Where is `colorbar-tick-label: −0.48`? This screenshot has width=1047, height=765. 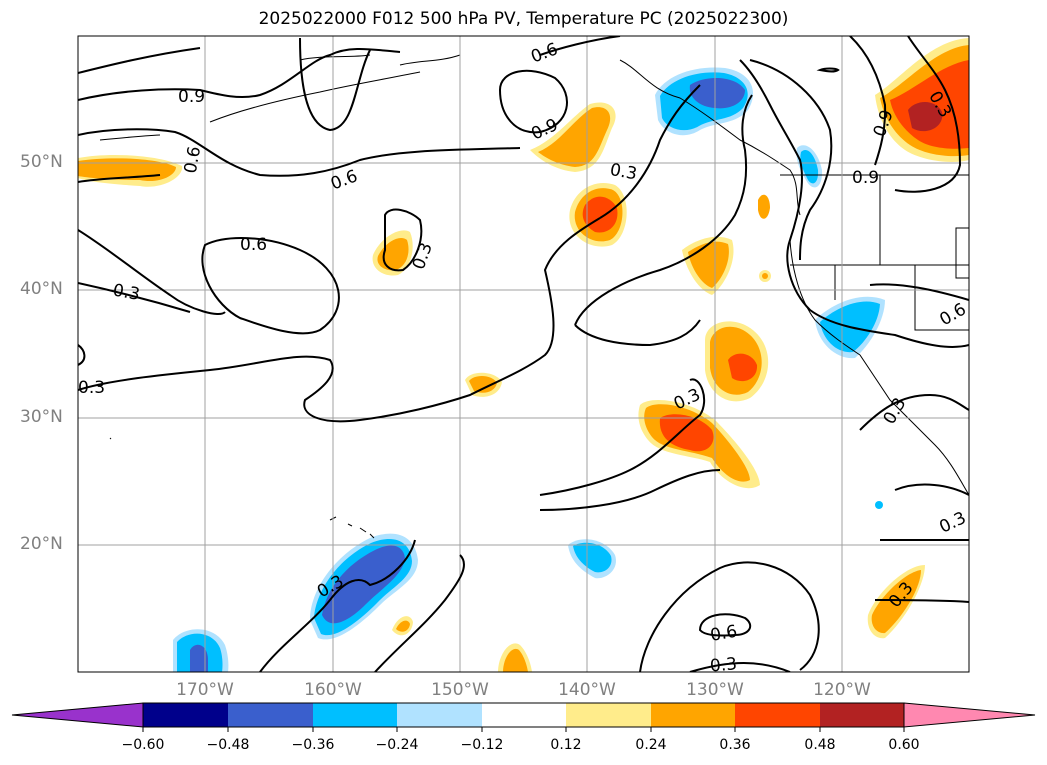
colorbar-tick-label: −0.48 is located at coordinates (228, 745).